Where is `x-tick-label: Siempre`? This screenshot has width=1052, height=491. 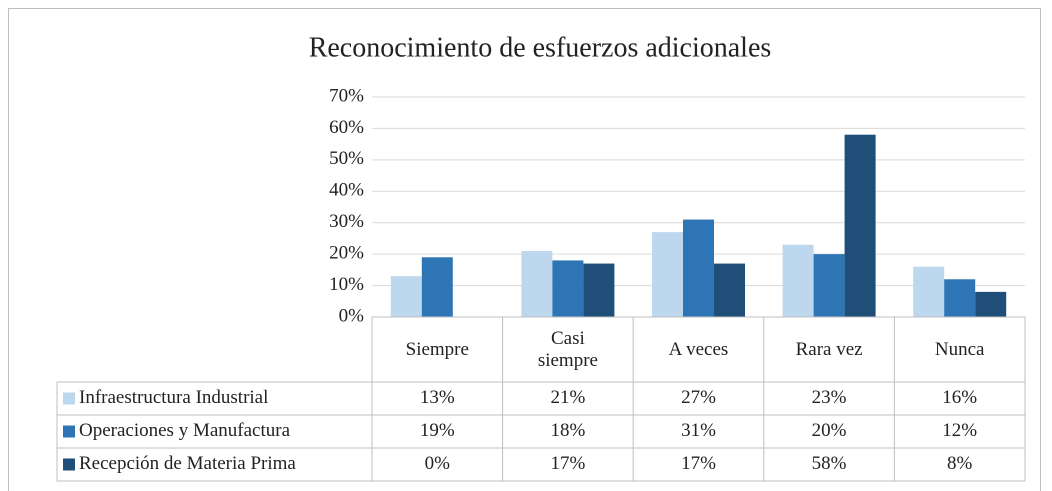
x-tick-label: Siempre is located at coordinates (437, 349).